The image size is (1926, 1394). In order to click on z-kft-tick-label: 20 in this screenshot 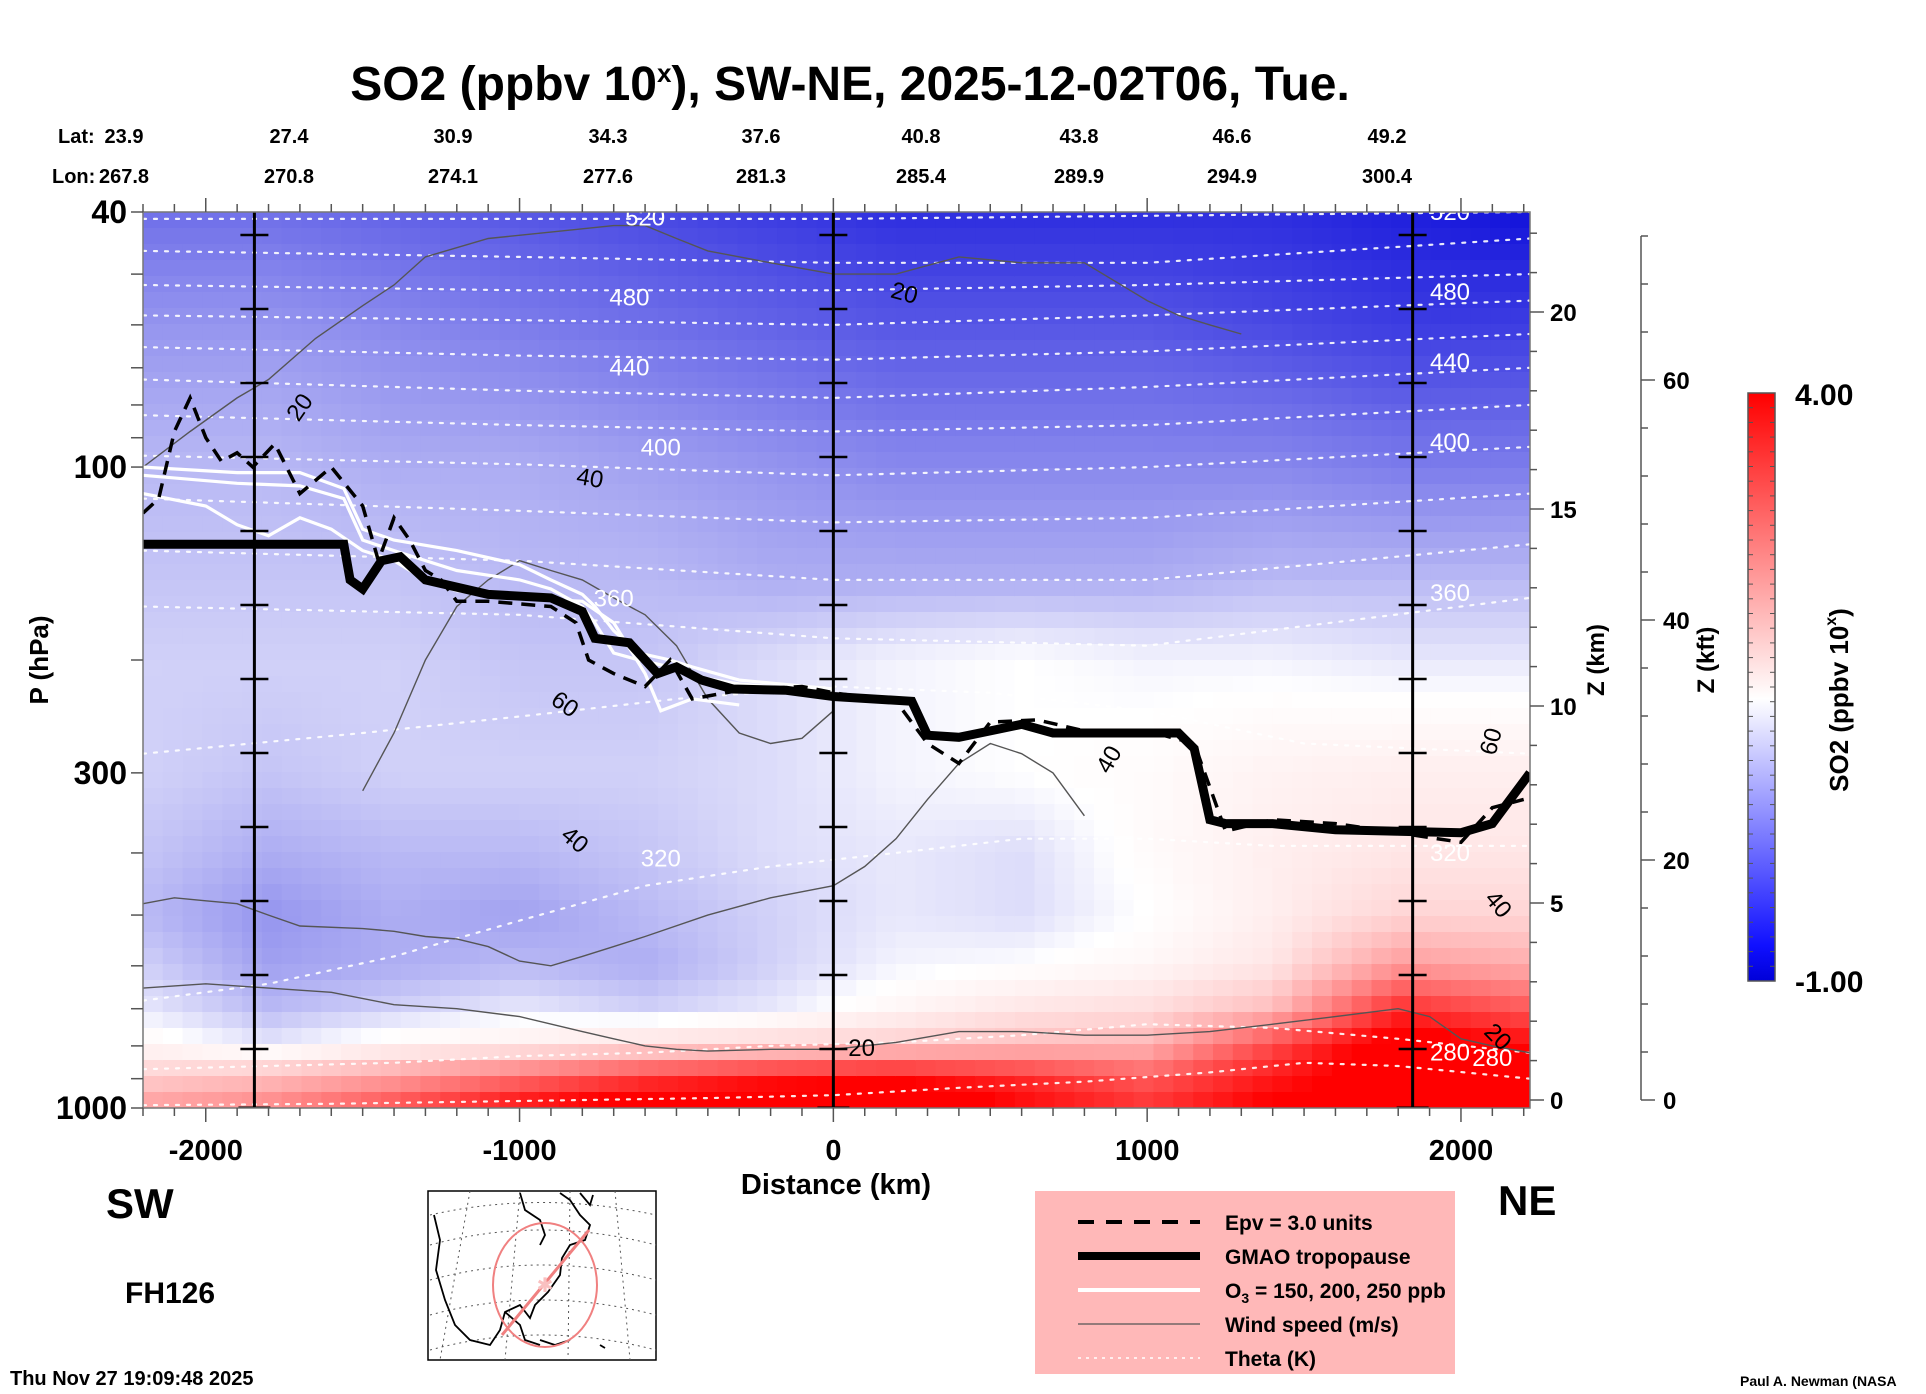, I will do `click(1676, 861)`.